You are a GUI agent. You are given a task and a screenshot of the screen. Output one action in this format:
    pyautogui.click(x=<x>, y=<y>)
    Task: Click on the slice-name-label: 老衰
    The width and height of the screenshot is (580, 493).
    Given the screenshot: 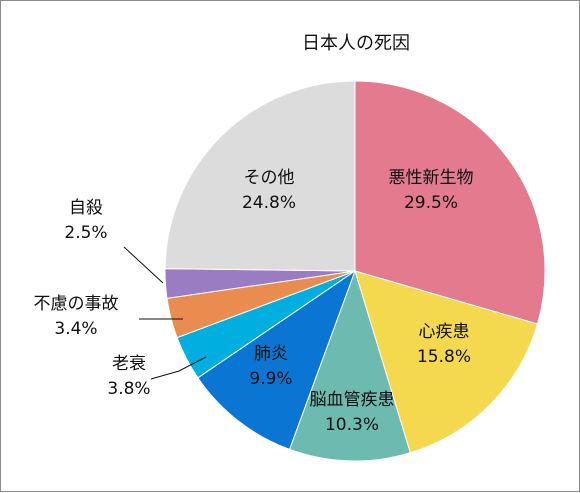 What is the action you would take?
    pyautogui.click(x=129, y=364)
    